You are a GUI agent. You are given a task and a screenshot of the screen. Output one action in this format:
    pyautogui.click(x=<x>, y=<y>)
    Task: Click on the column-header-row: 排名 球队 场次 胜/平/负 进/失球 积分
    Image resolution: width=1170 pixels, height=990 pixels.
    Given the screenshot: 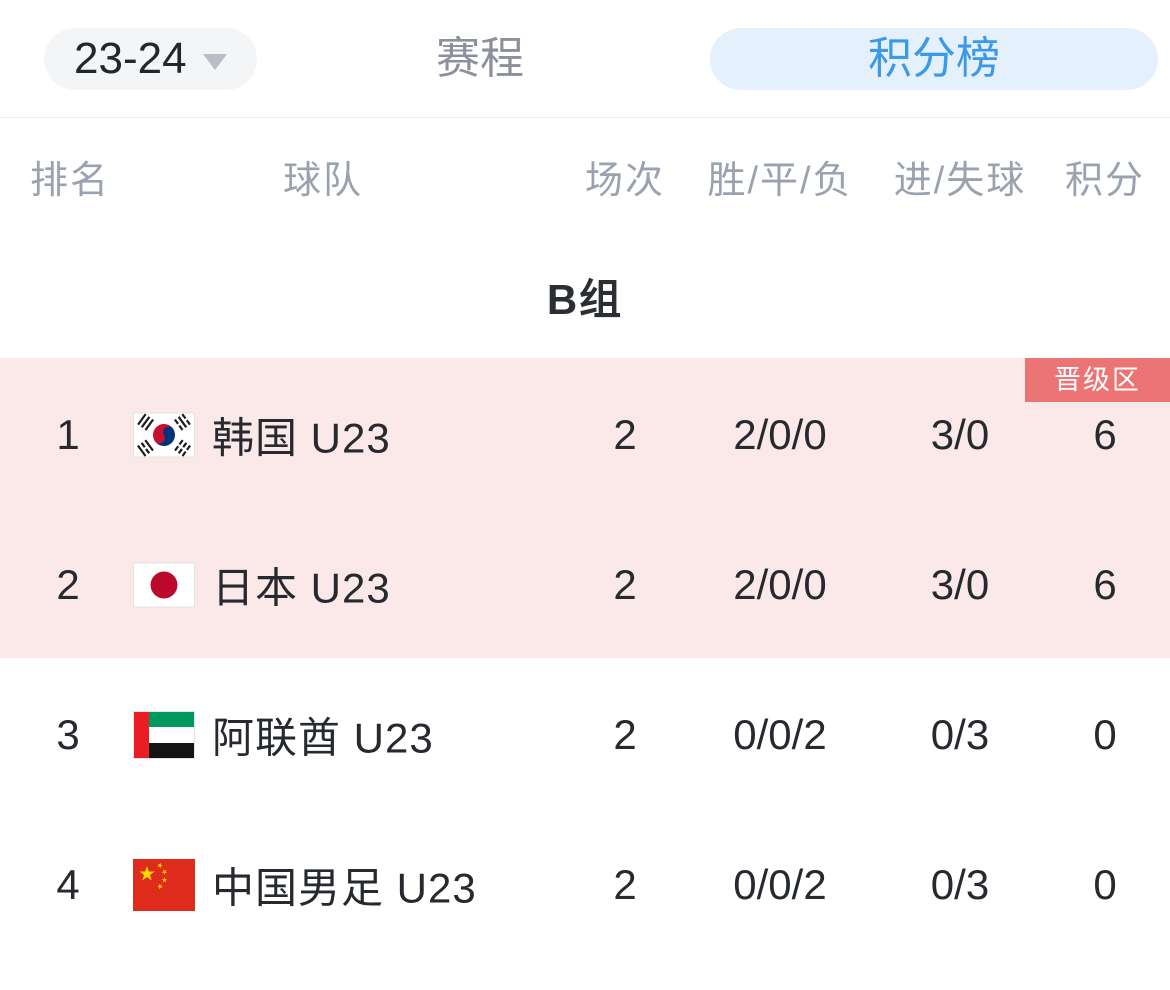 What is the action you would take?
    pyautogui.click(x=585, y=181)
    